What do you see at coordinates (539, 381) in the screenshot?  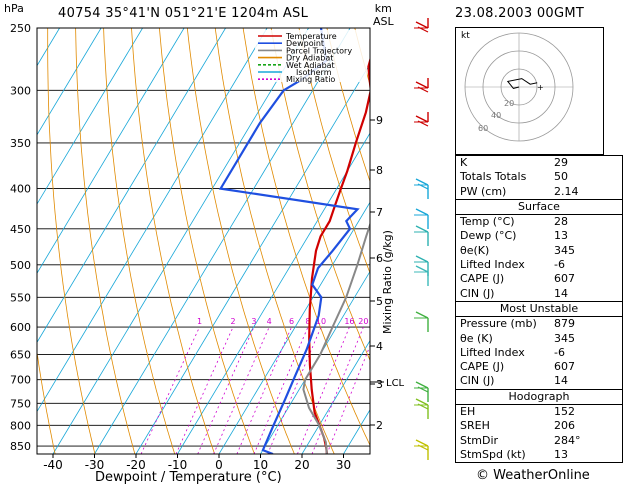 I see `most-unstable-row: CIN (J) 14` at bounding box center [539, 381].